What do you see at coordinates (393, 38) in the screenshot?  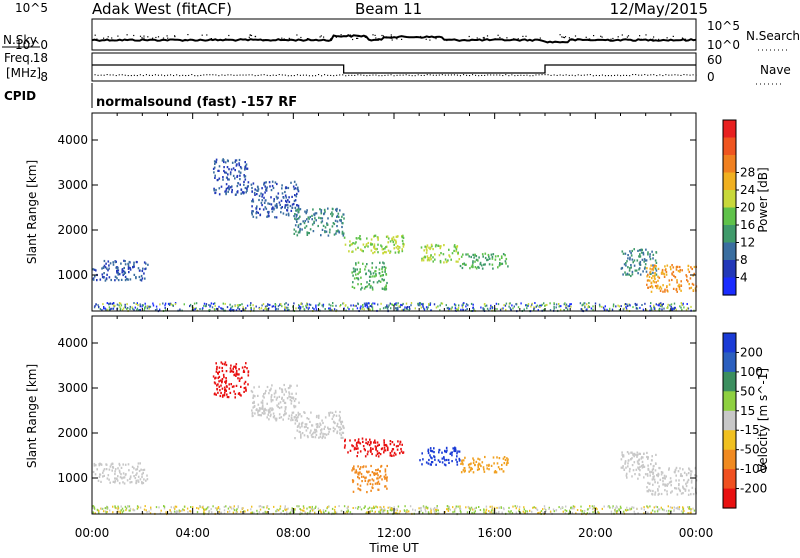 I see `nsky-scatter` at bounding box center [393, 38].